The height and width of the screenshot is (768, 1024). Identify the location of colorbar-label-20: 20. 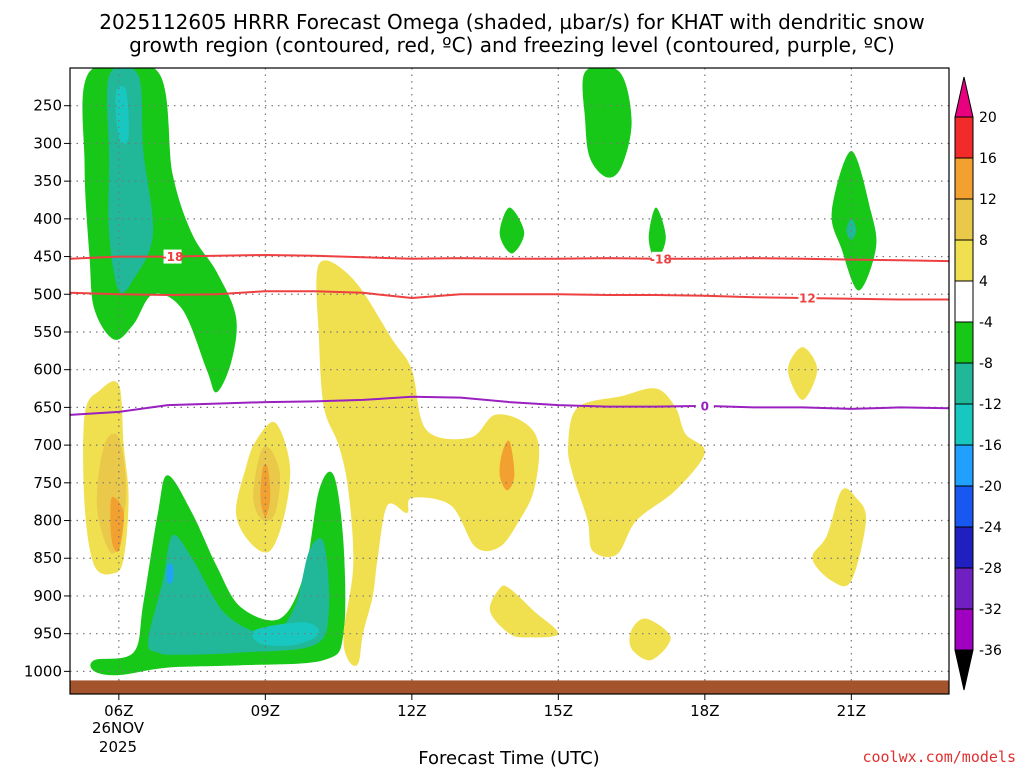
(988, 118).